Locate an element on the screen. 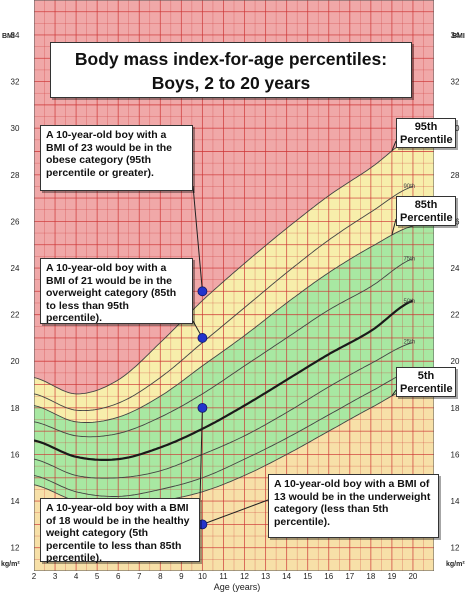  y-tick-left: 34 is located at coordinates (15, 35).